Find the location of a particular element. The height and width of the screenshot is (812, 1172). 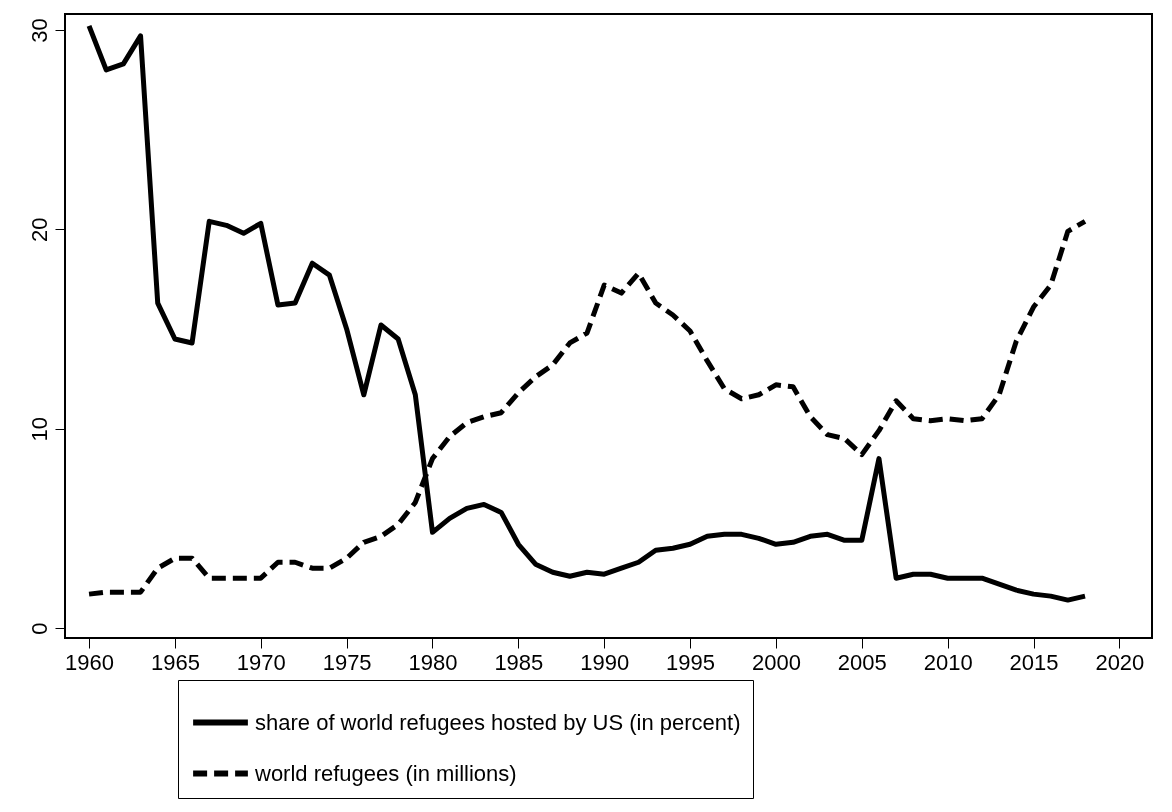

legend-label: share of world refugees hosted by US (in percent) is located at coordinates (498, 722).